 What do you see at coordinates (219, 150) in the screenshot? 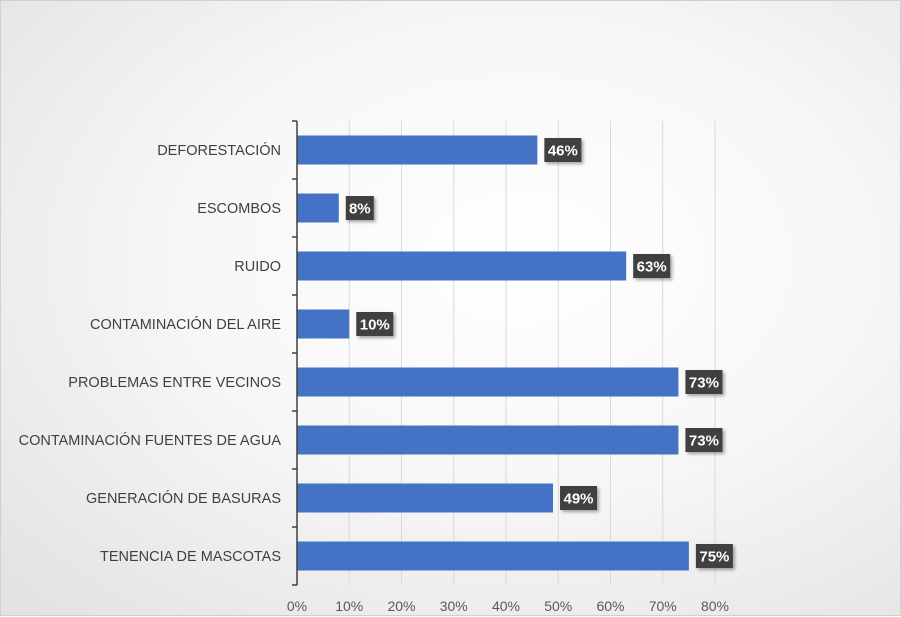
I see `category-label: DEFORESTACIÓN` at bounding box center [219, 150].